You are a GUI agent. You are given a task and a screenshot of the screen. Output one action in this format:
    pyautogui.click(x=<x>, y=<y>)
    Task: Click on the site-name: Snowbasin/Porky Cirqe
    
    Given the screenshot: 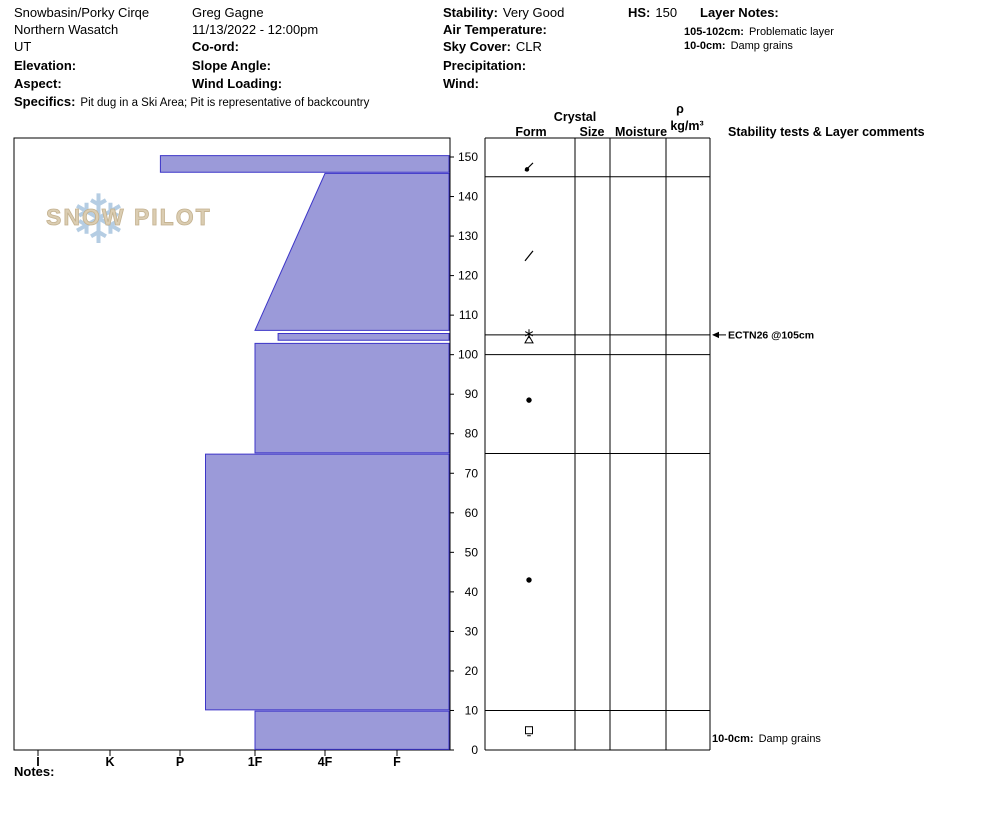 What is the action you would take?
    pyautogui.click(x=82, y=12)
    